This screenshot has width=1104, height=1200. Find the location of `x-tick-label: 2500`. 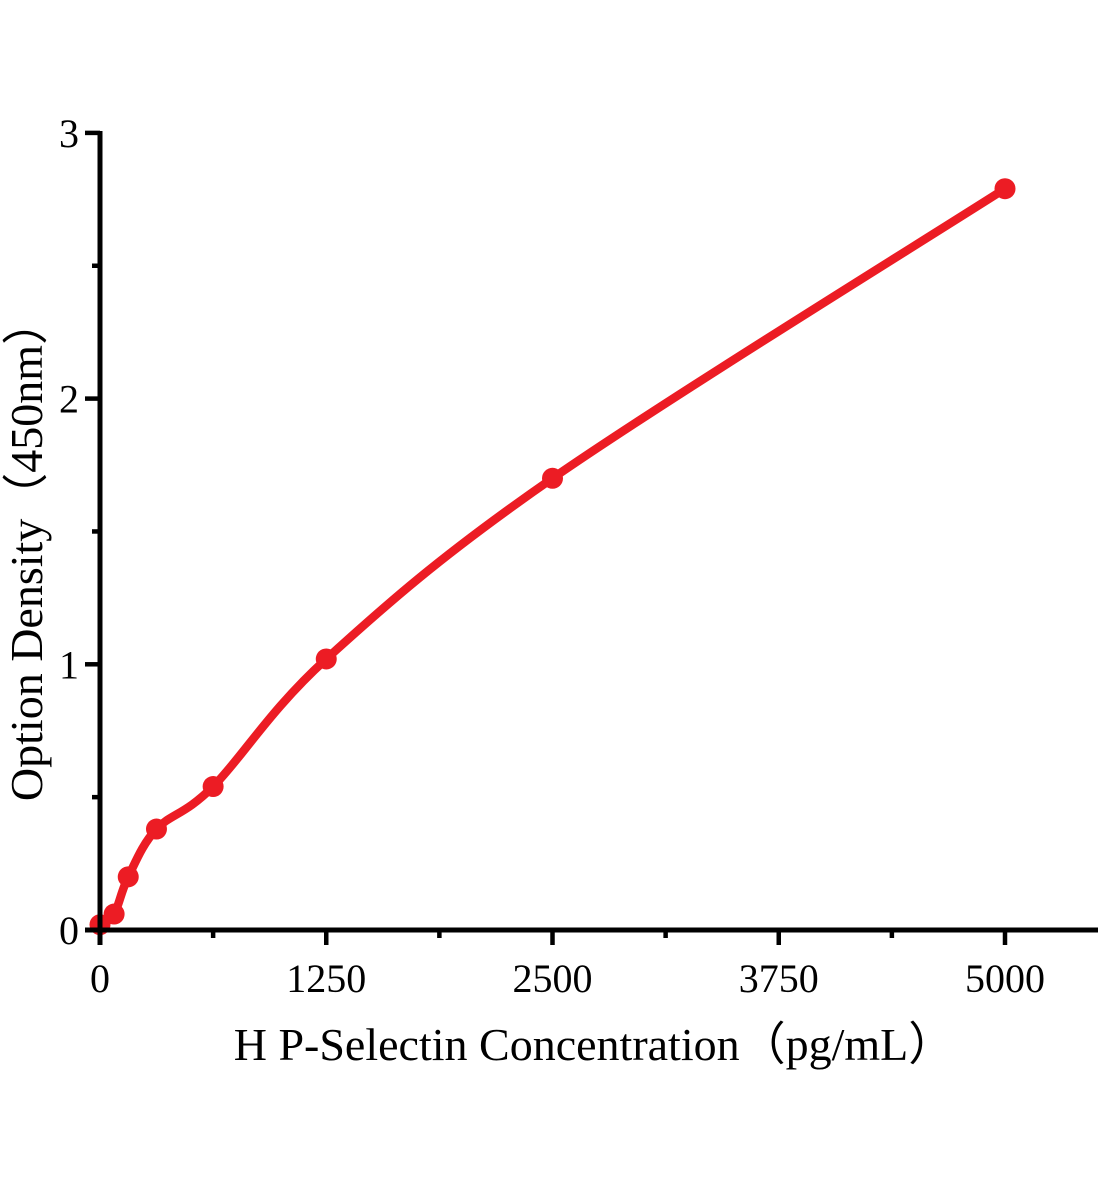

x-tick-label: 2500 is located at coordinates (553, 978).